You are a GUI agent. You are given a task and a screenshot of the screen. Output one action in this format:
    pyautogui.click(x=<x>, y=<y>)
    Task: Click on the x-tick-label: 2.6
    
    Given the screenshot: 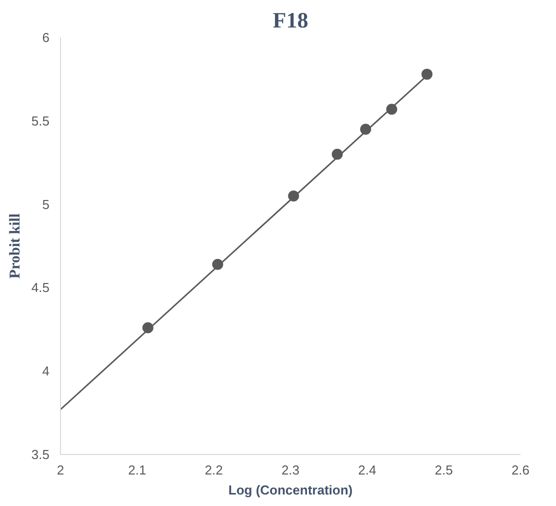 What is the action you would take?
    pyautogui.click(x=520, y=470)
    